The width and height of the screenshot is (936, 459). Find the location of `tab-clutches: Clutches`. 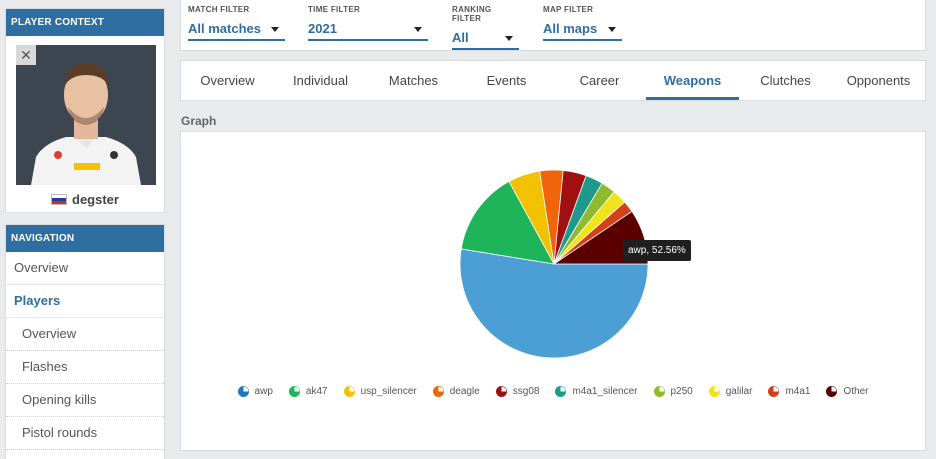

tab-clutches: Clutches is located at coordinates (785, 80).